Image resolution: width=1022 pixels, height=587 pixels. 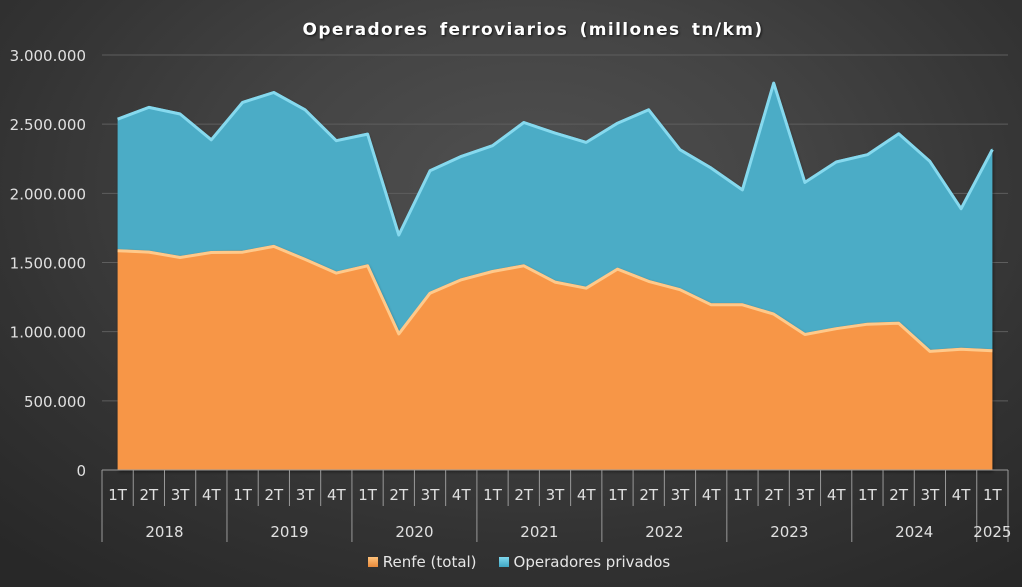 I want to click on y-tick-label: 1.500.000, so click(x=48, y=264).